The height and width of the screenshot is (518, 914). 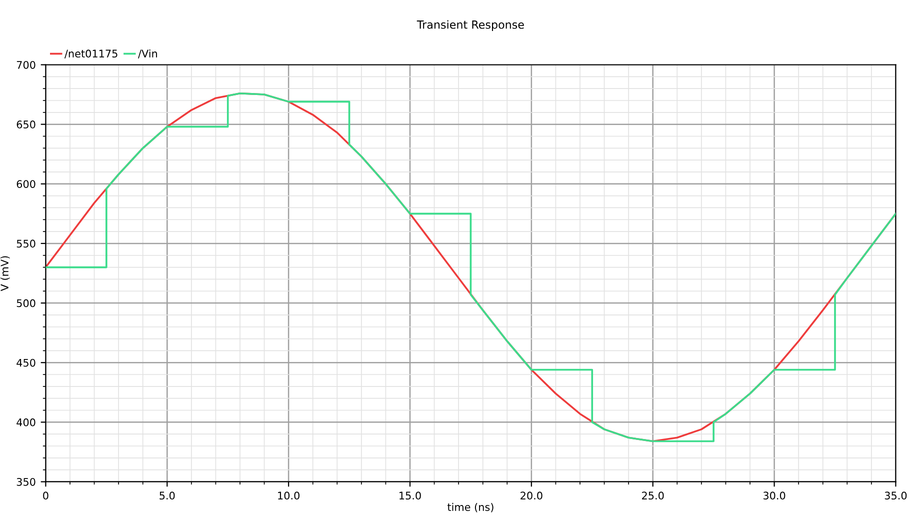 I want to click on x-tick-label: 35.0, so click(x=895, y=496).